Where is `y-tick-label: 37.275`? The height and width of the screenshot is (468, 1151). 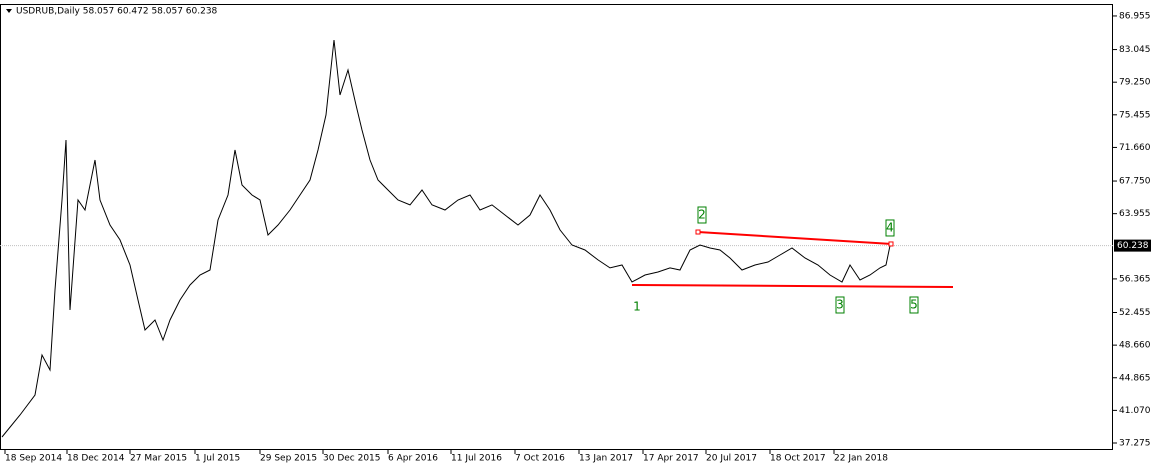 y-tick-label: 37.275 is located at coordinates (1135, 443).